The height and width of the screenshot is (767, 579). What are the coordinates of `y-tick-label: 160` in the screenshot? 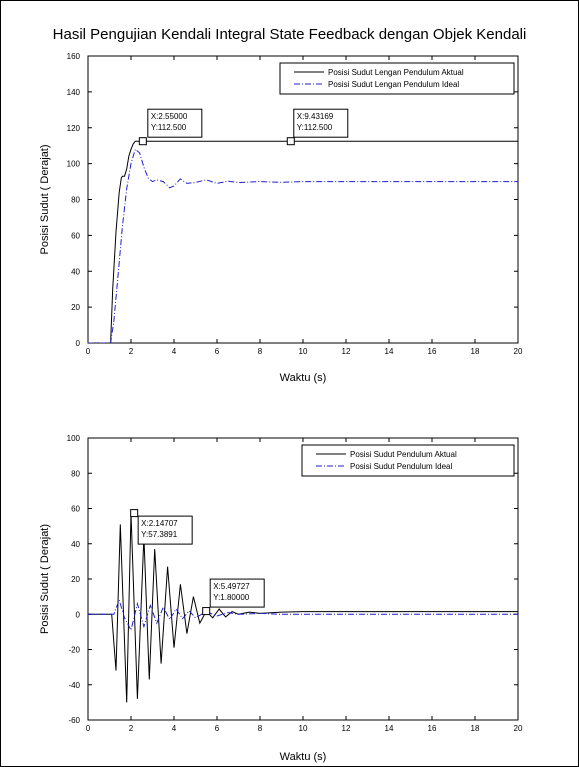 It's located at (74, 56).